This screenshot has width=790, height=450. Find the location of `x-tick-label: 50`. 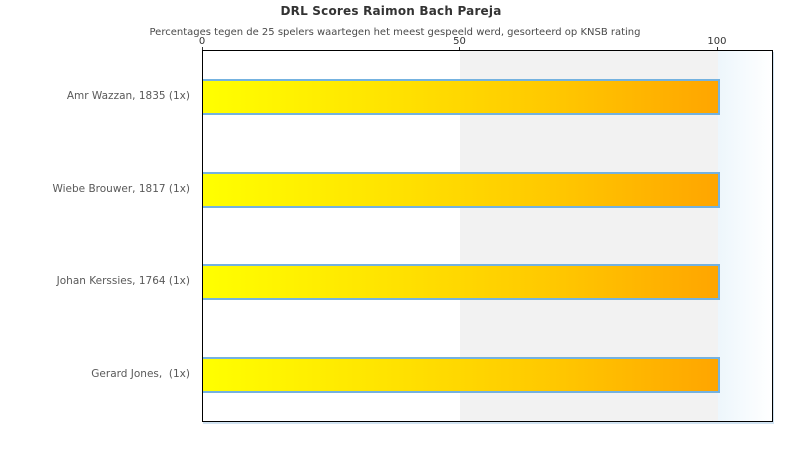

x-tick-label: 50 is located at coordinates (459, 41).